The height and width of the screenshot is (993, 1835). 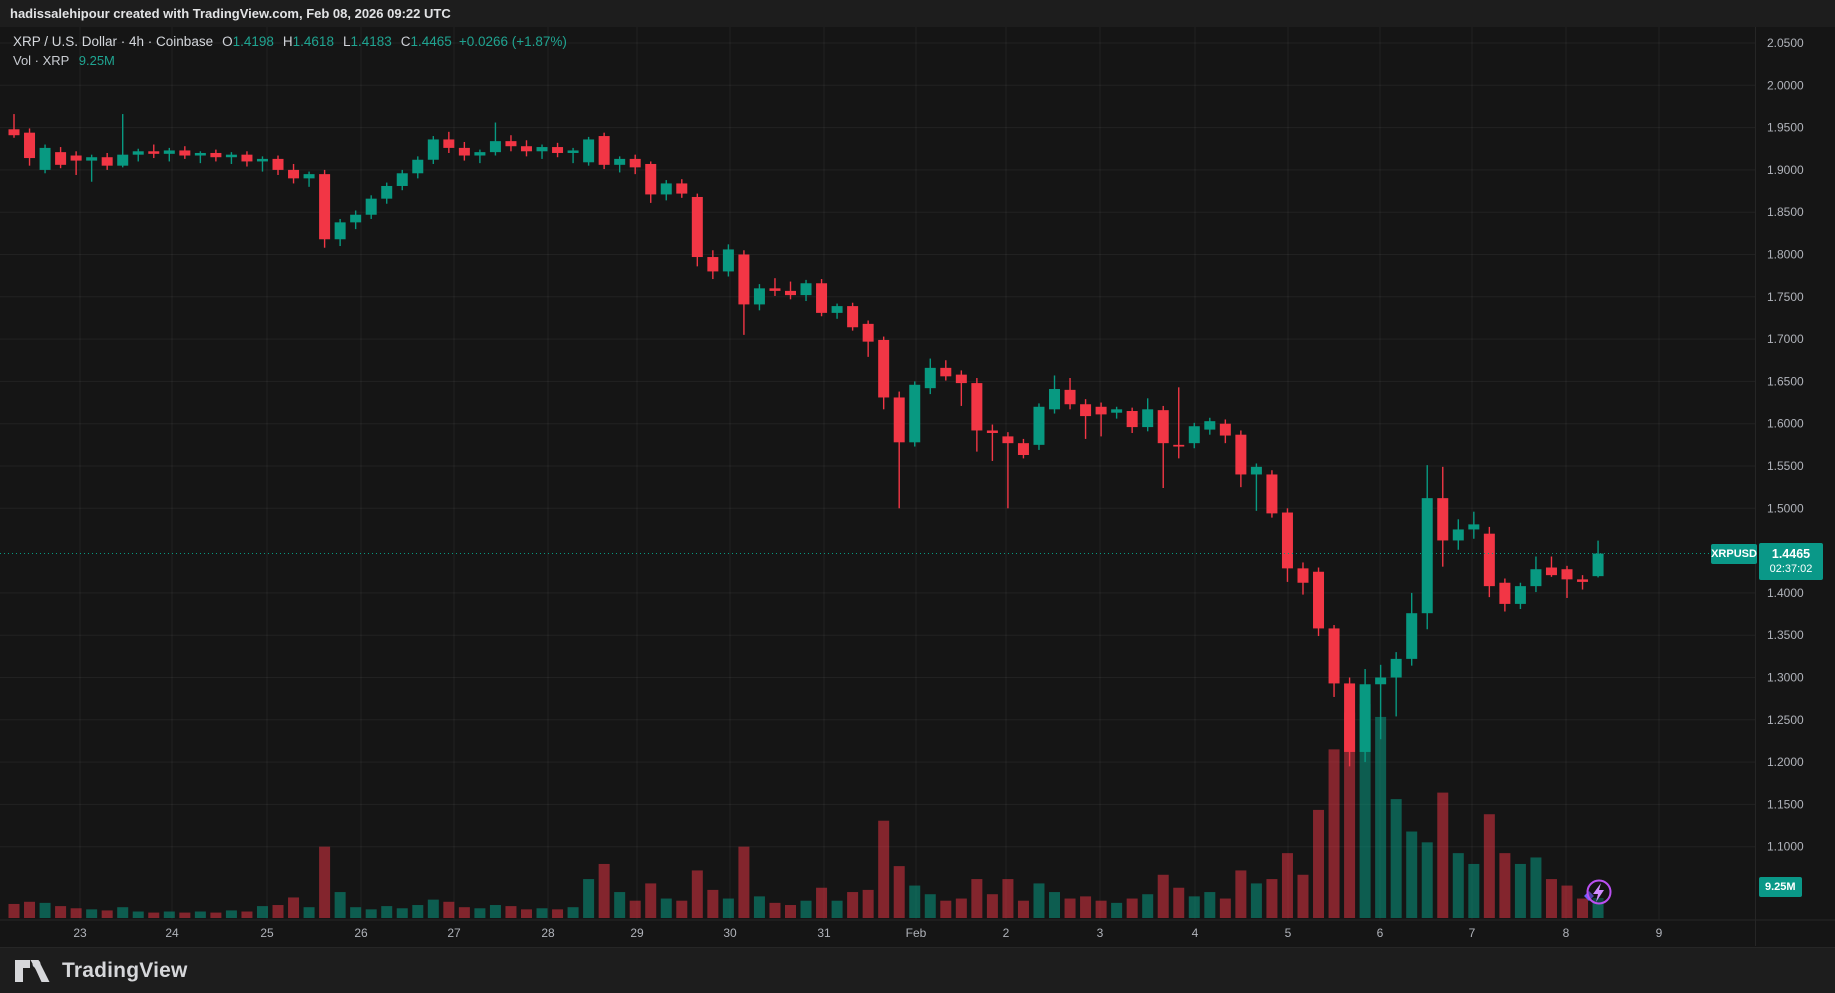 I want to click on footer-bar: TradingView, so click(x=917, y=970).